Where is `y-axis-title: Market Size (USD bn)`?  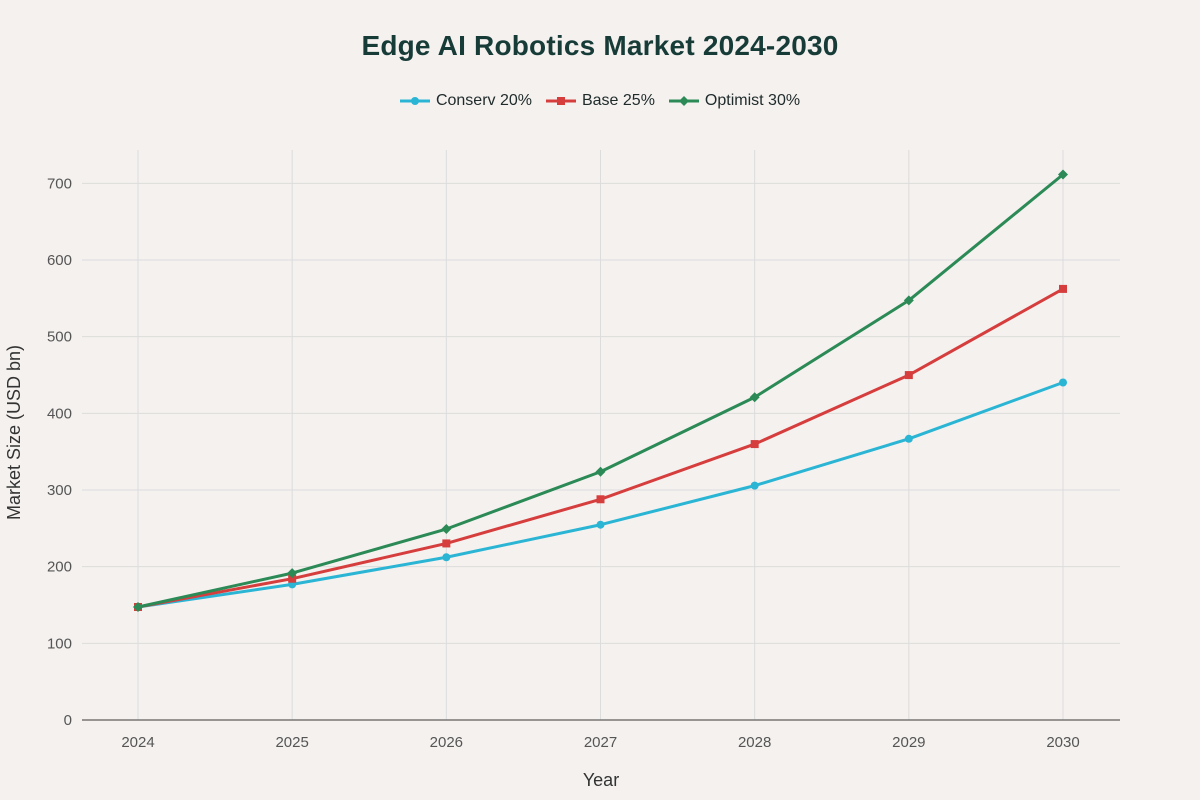
y-axis-title: Market Size (USD bn) is located at coordinates (14, 432).